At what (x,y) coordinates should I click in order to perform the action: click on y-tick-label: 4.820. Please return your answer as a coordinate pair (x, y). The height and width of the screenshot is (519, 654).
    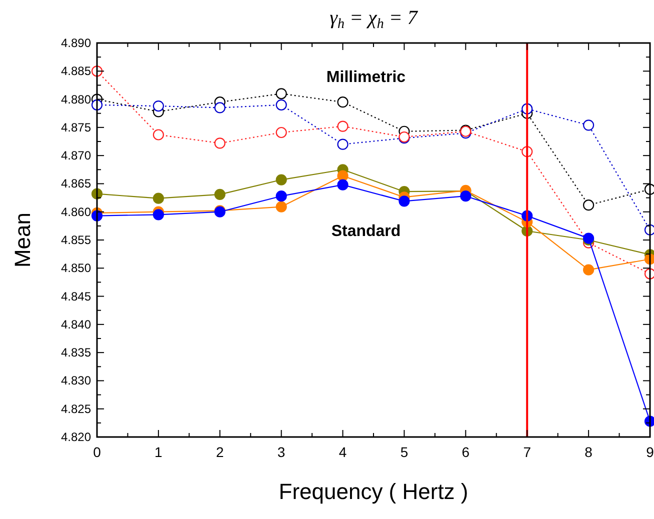
    Looking at the image, I should click on (76, 437).